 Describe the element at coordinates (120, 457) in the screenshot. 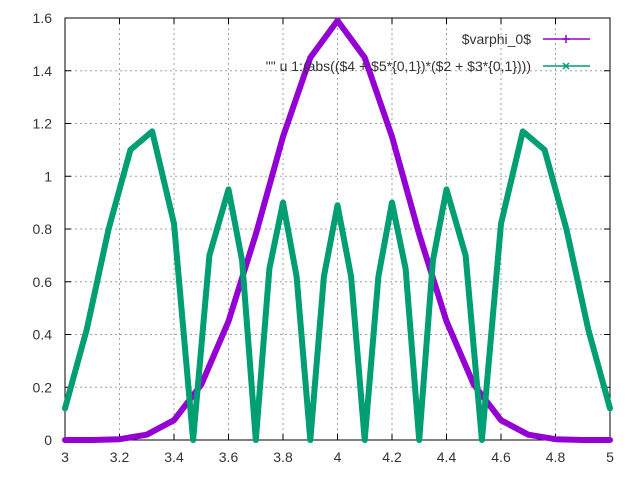

I see `x-tick-label: 3.2` at that location.